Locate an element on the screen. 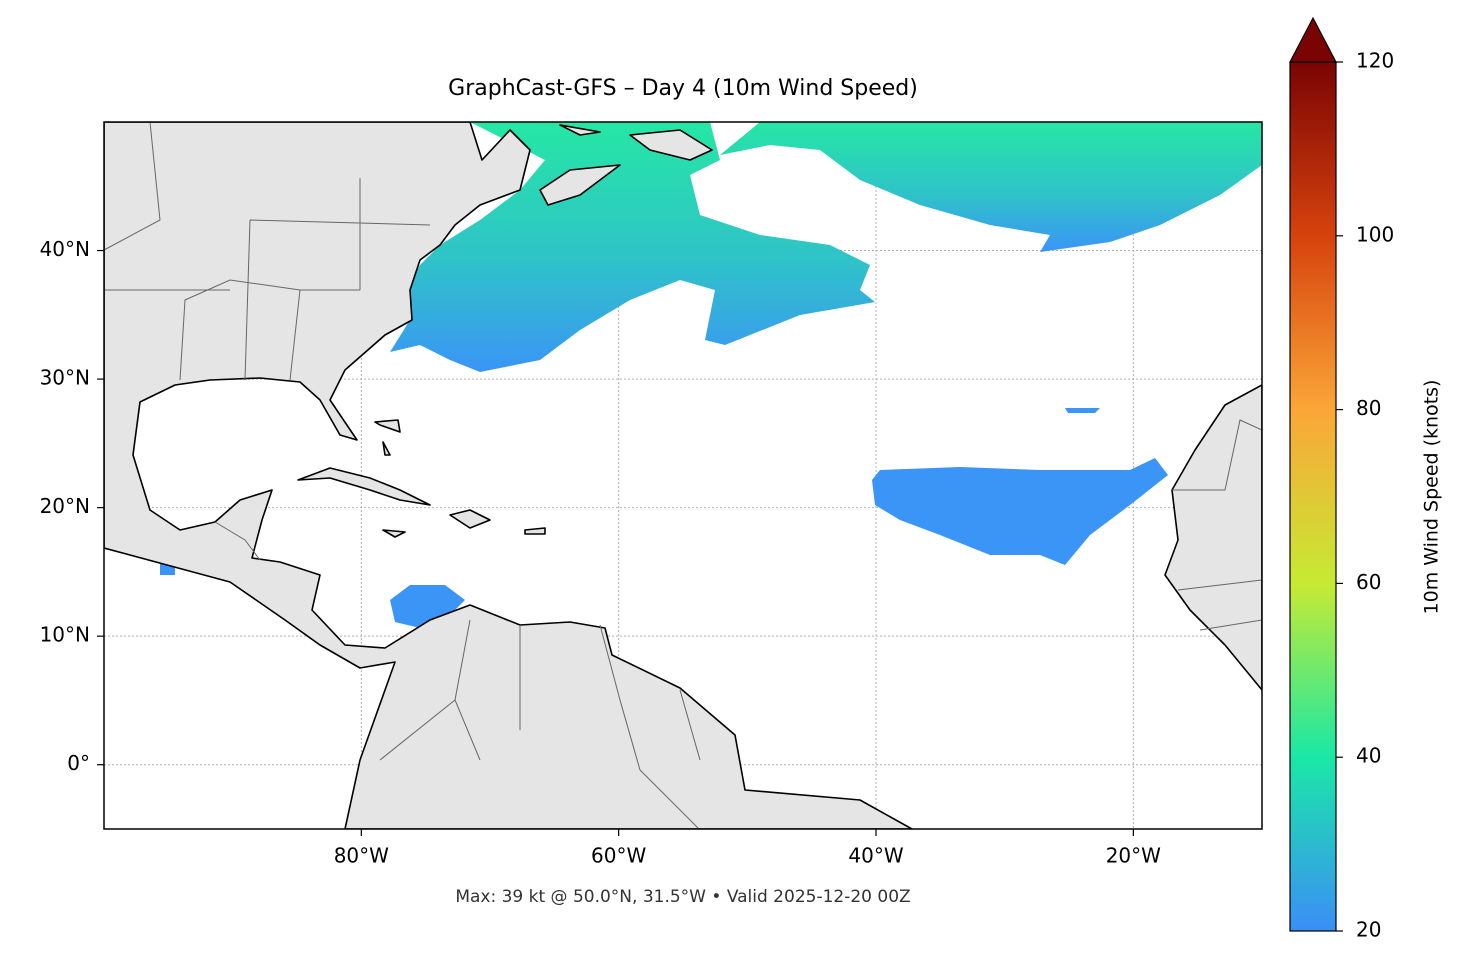 This screenshot has height=973, width=1466. colorbar-tick-label: 40 is located at coordinates (1368, 756).